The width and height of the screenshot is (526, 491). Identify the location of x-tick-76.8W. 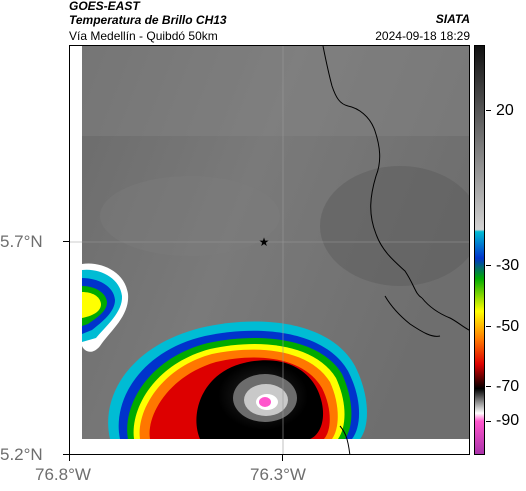
(69, 458).